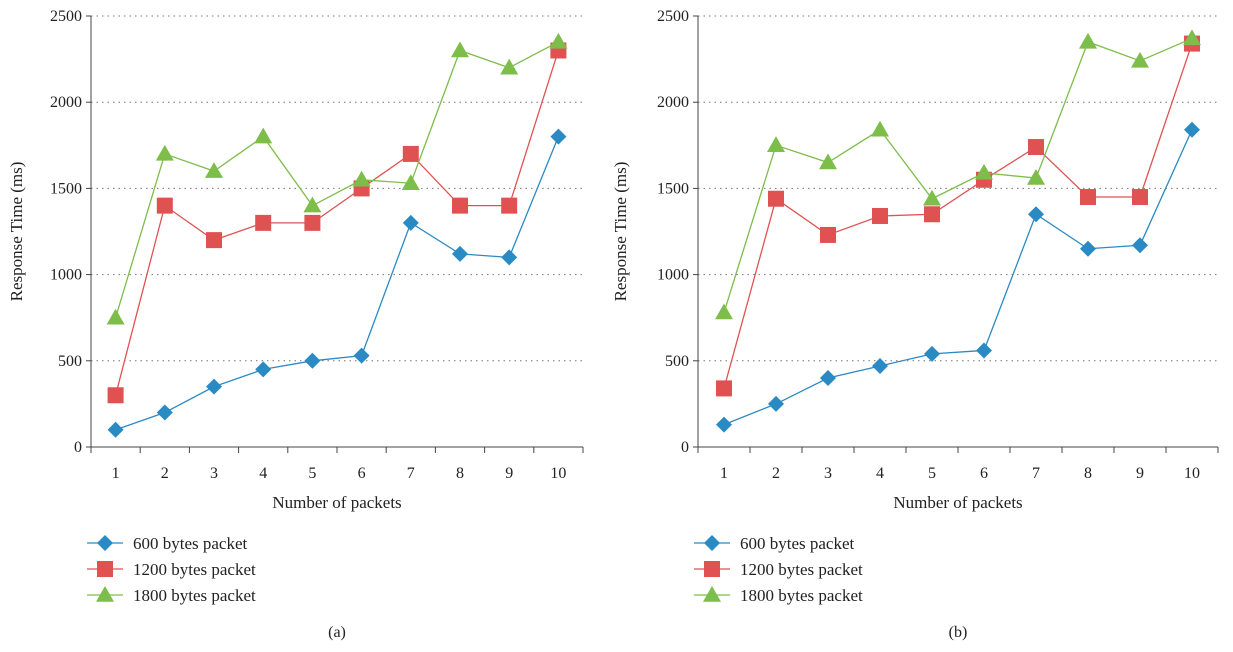  What do you see at coordinates (801, 595) in the screenshot?
I see `legend-label: 1800 bytes packet` at bounding box center [801, 595].